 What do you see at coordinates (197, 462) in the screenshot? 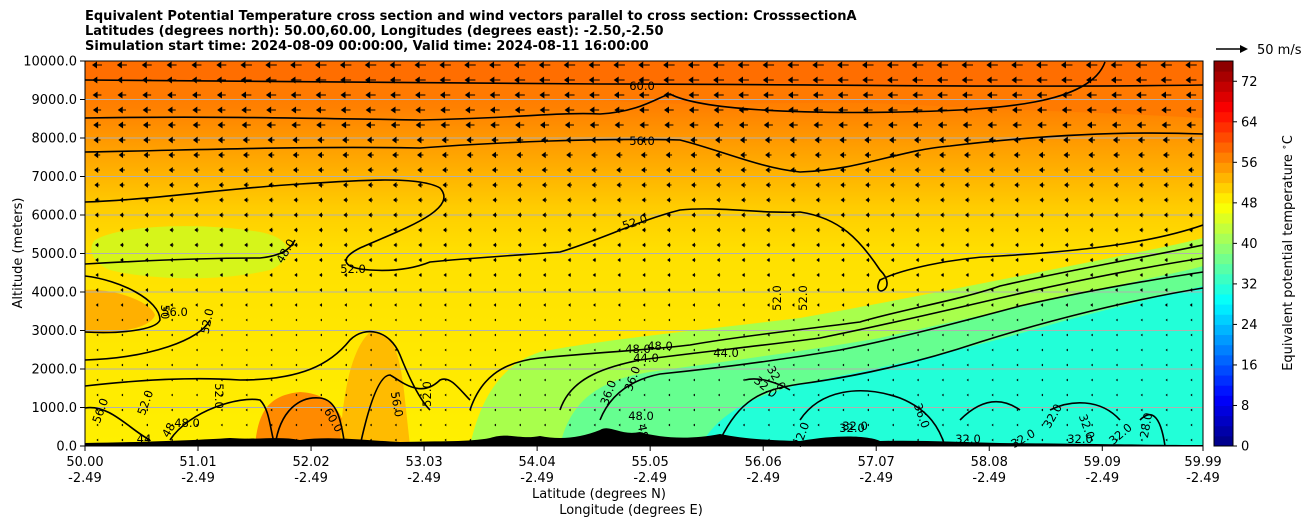
I see `x-tick-label-lat: 51.01` at bounding box center [197, 462].